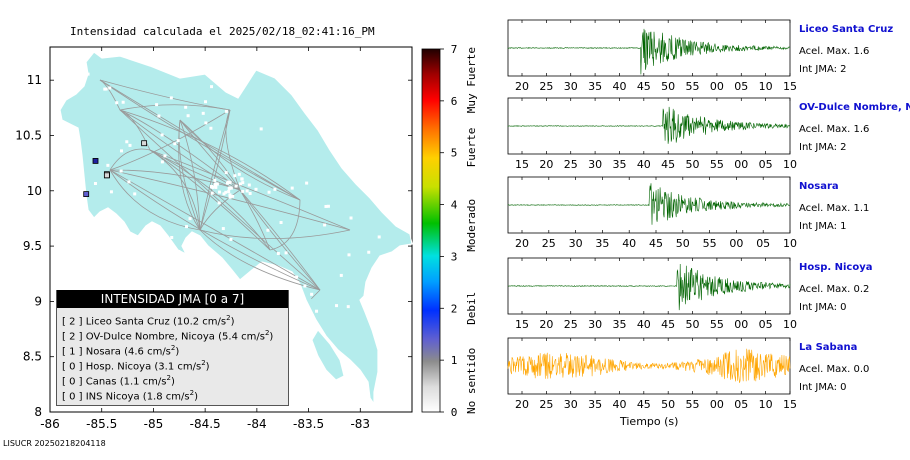 The image size is (910, 460). What do you see at coordinates (154, 424) in the screenshot?
I see `map-xtick-label: -85` at bounding box center [154, 424].